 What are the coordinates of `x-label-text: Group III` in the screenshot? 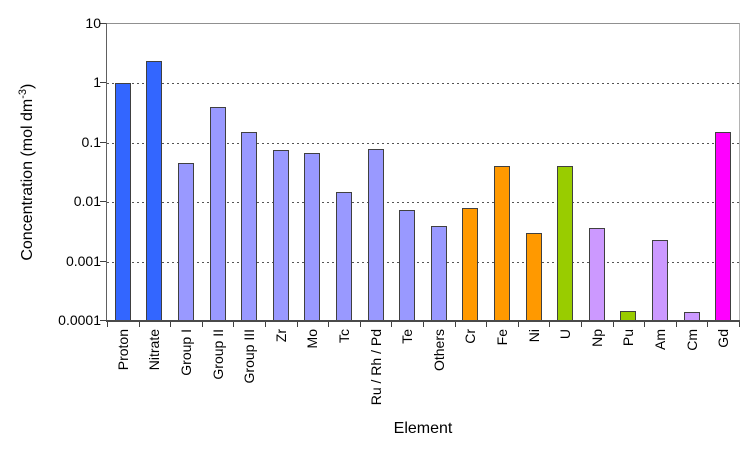 It's located at (249, 356).